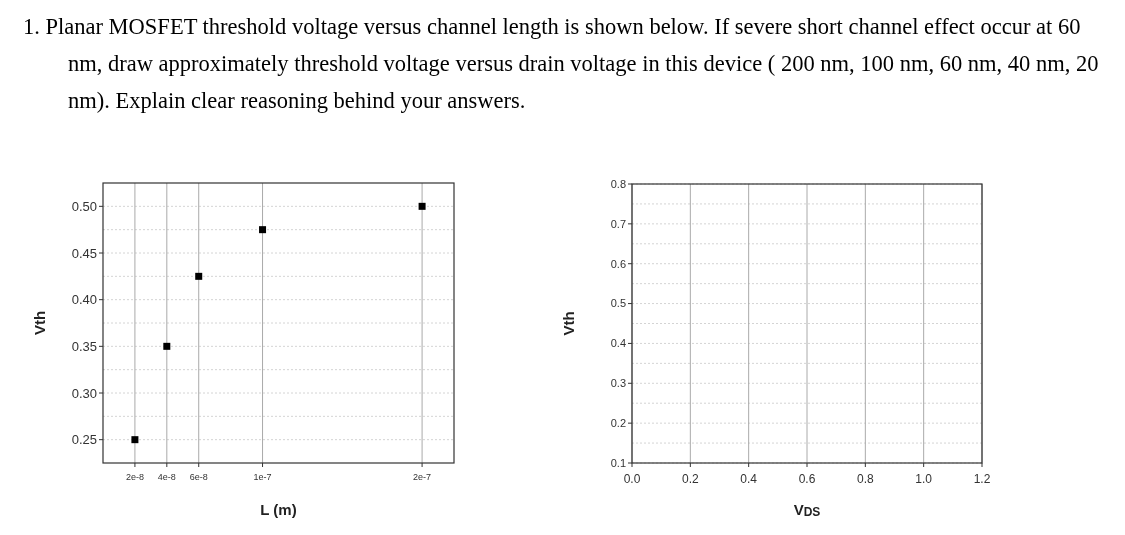 The image size is (1125, 535). What do you see at coordinates (924, 479) in the screenshot?
I see `x-tick-label: 1.0` at bounding box center [924, 479].